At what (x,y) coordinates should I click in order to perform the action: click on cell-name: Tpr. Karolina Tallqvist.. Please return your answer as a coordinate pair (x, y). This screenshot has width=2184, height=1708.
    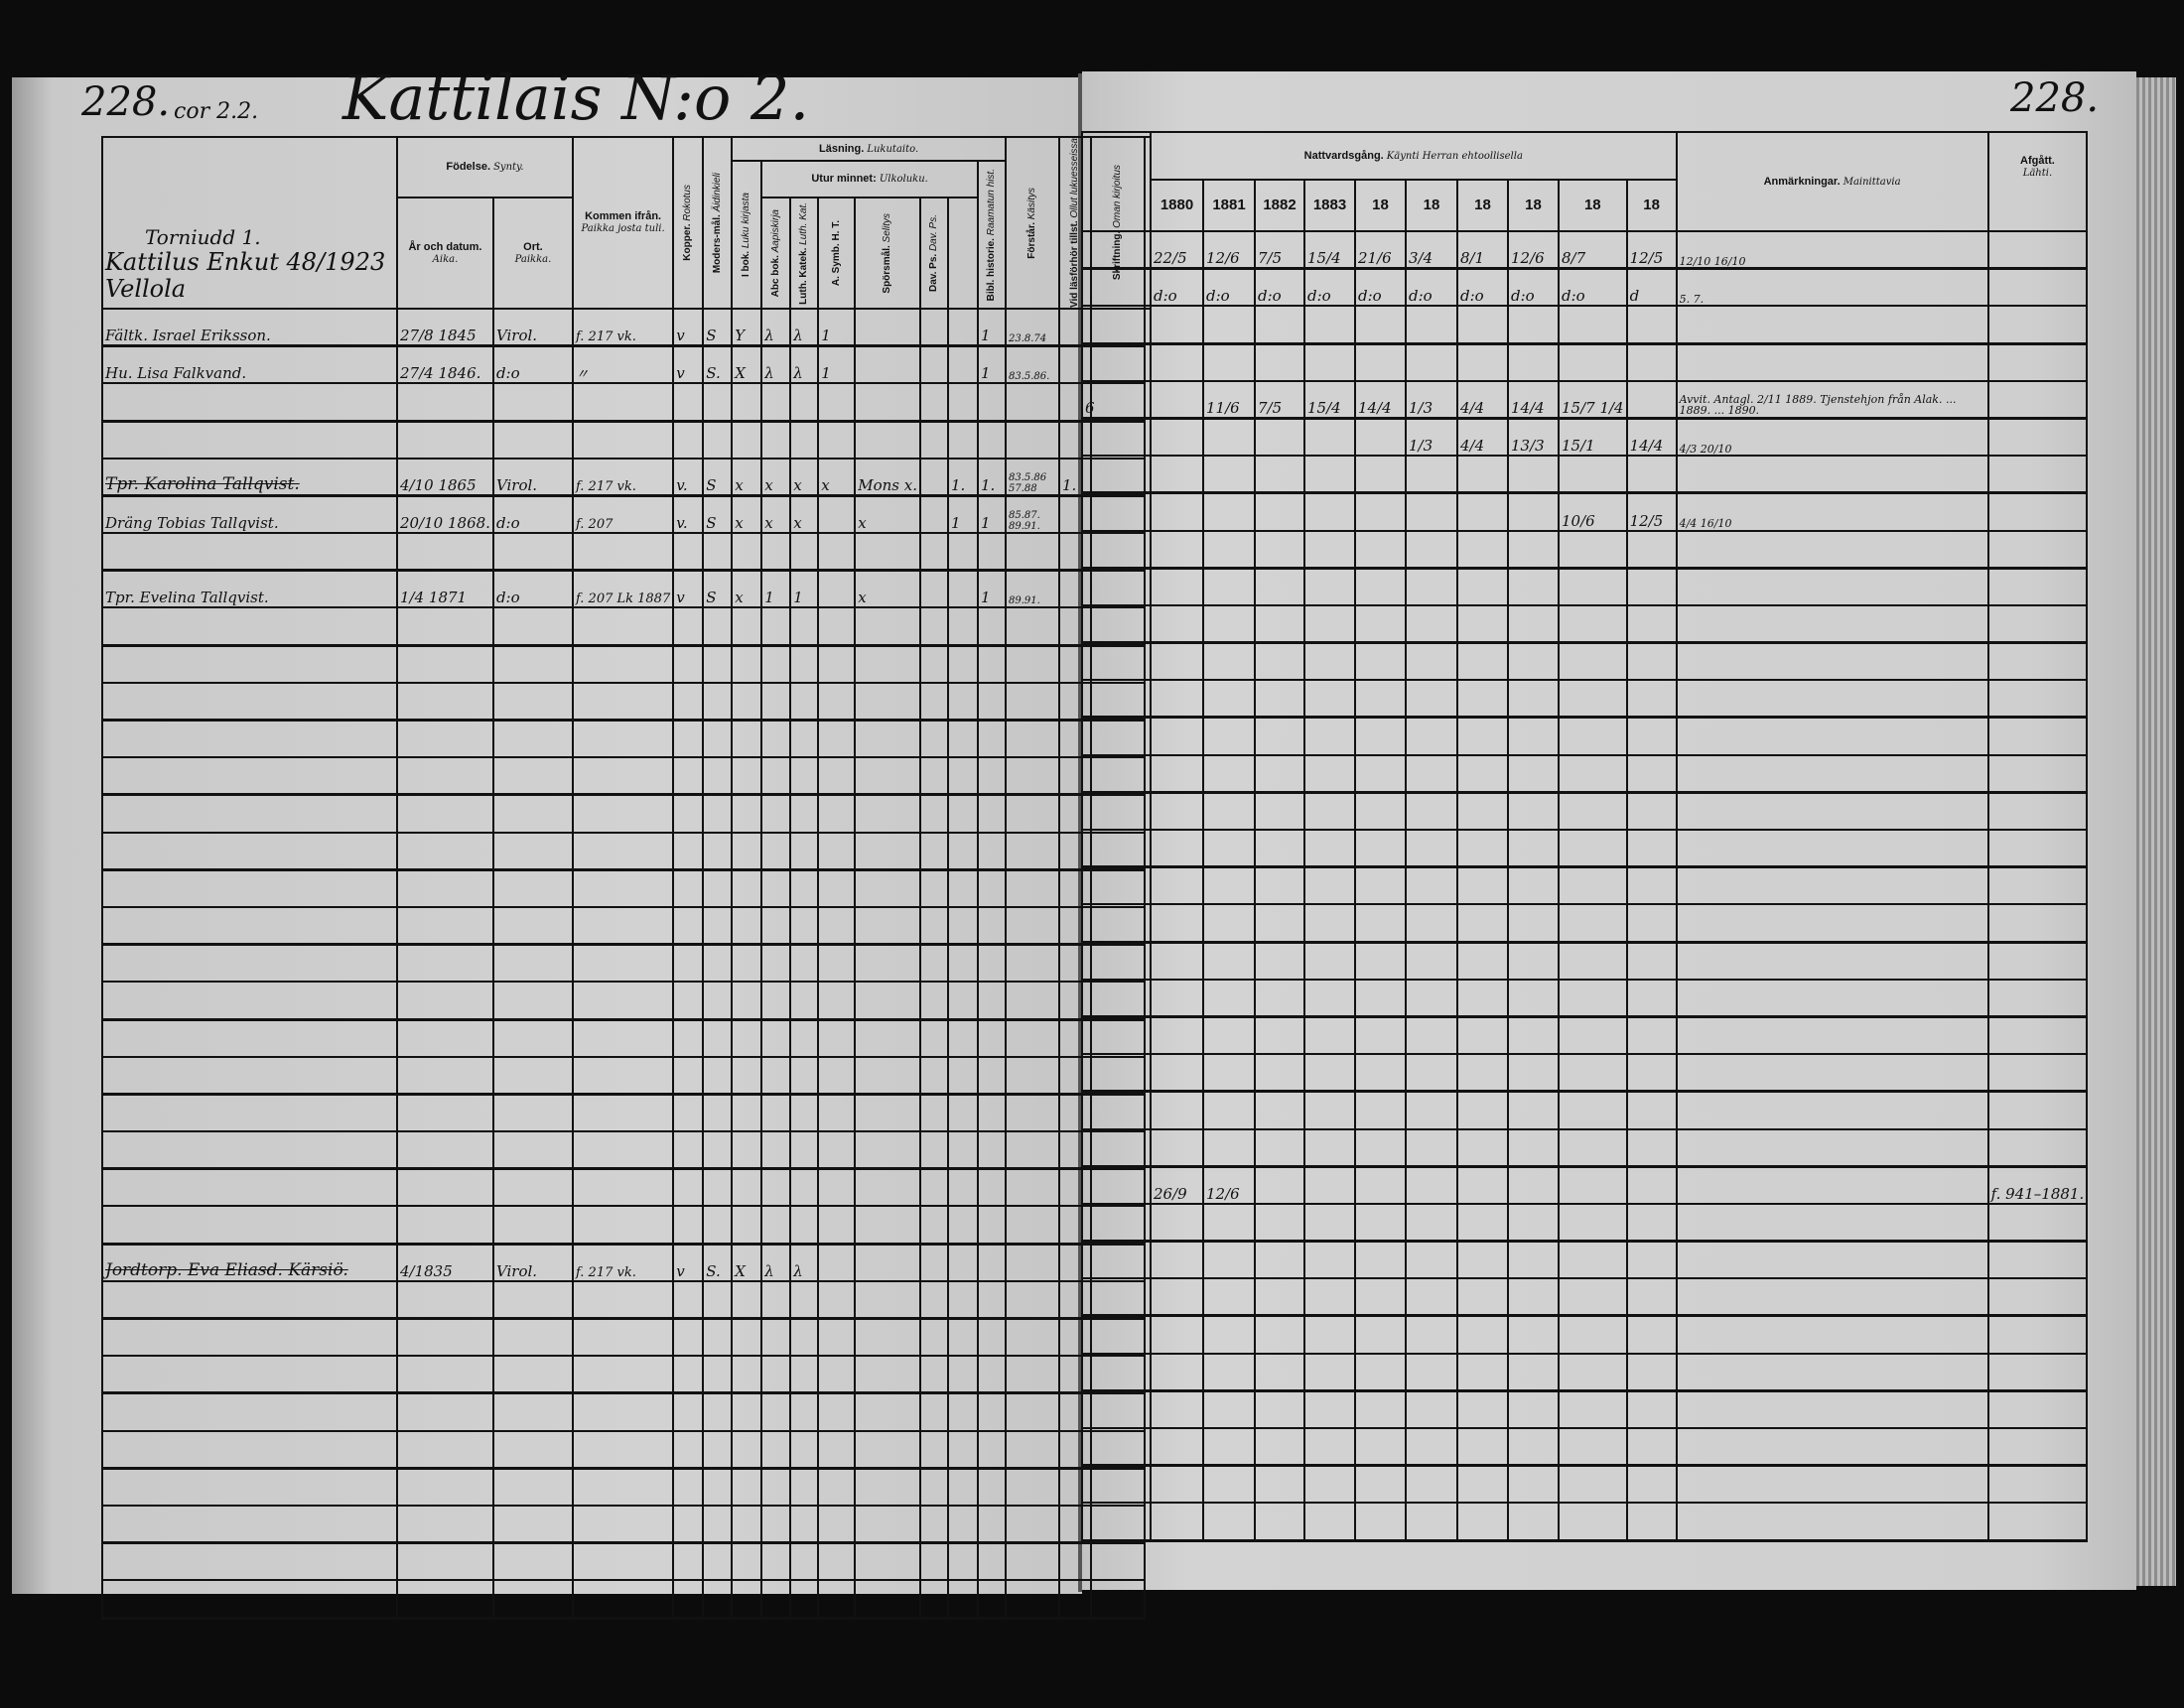
    Looking at the image, I should click on (249, 477).